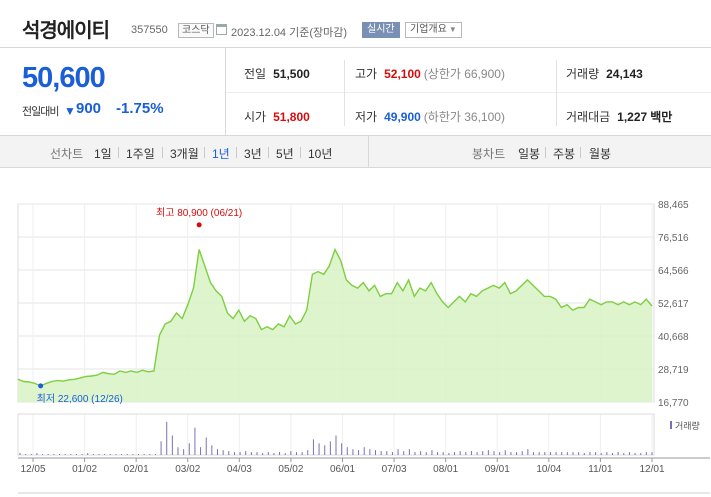 Image resolution: width=711 pixels, height=497 pixels. What do you see at coordinates (588, 117) in the screenshot?
I see `amount-label: 거래대금` at bounding box center [588, 117].